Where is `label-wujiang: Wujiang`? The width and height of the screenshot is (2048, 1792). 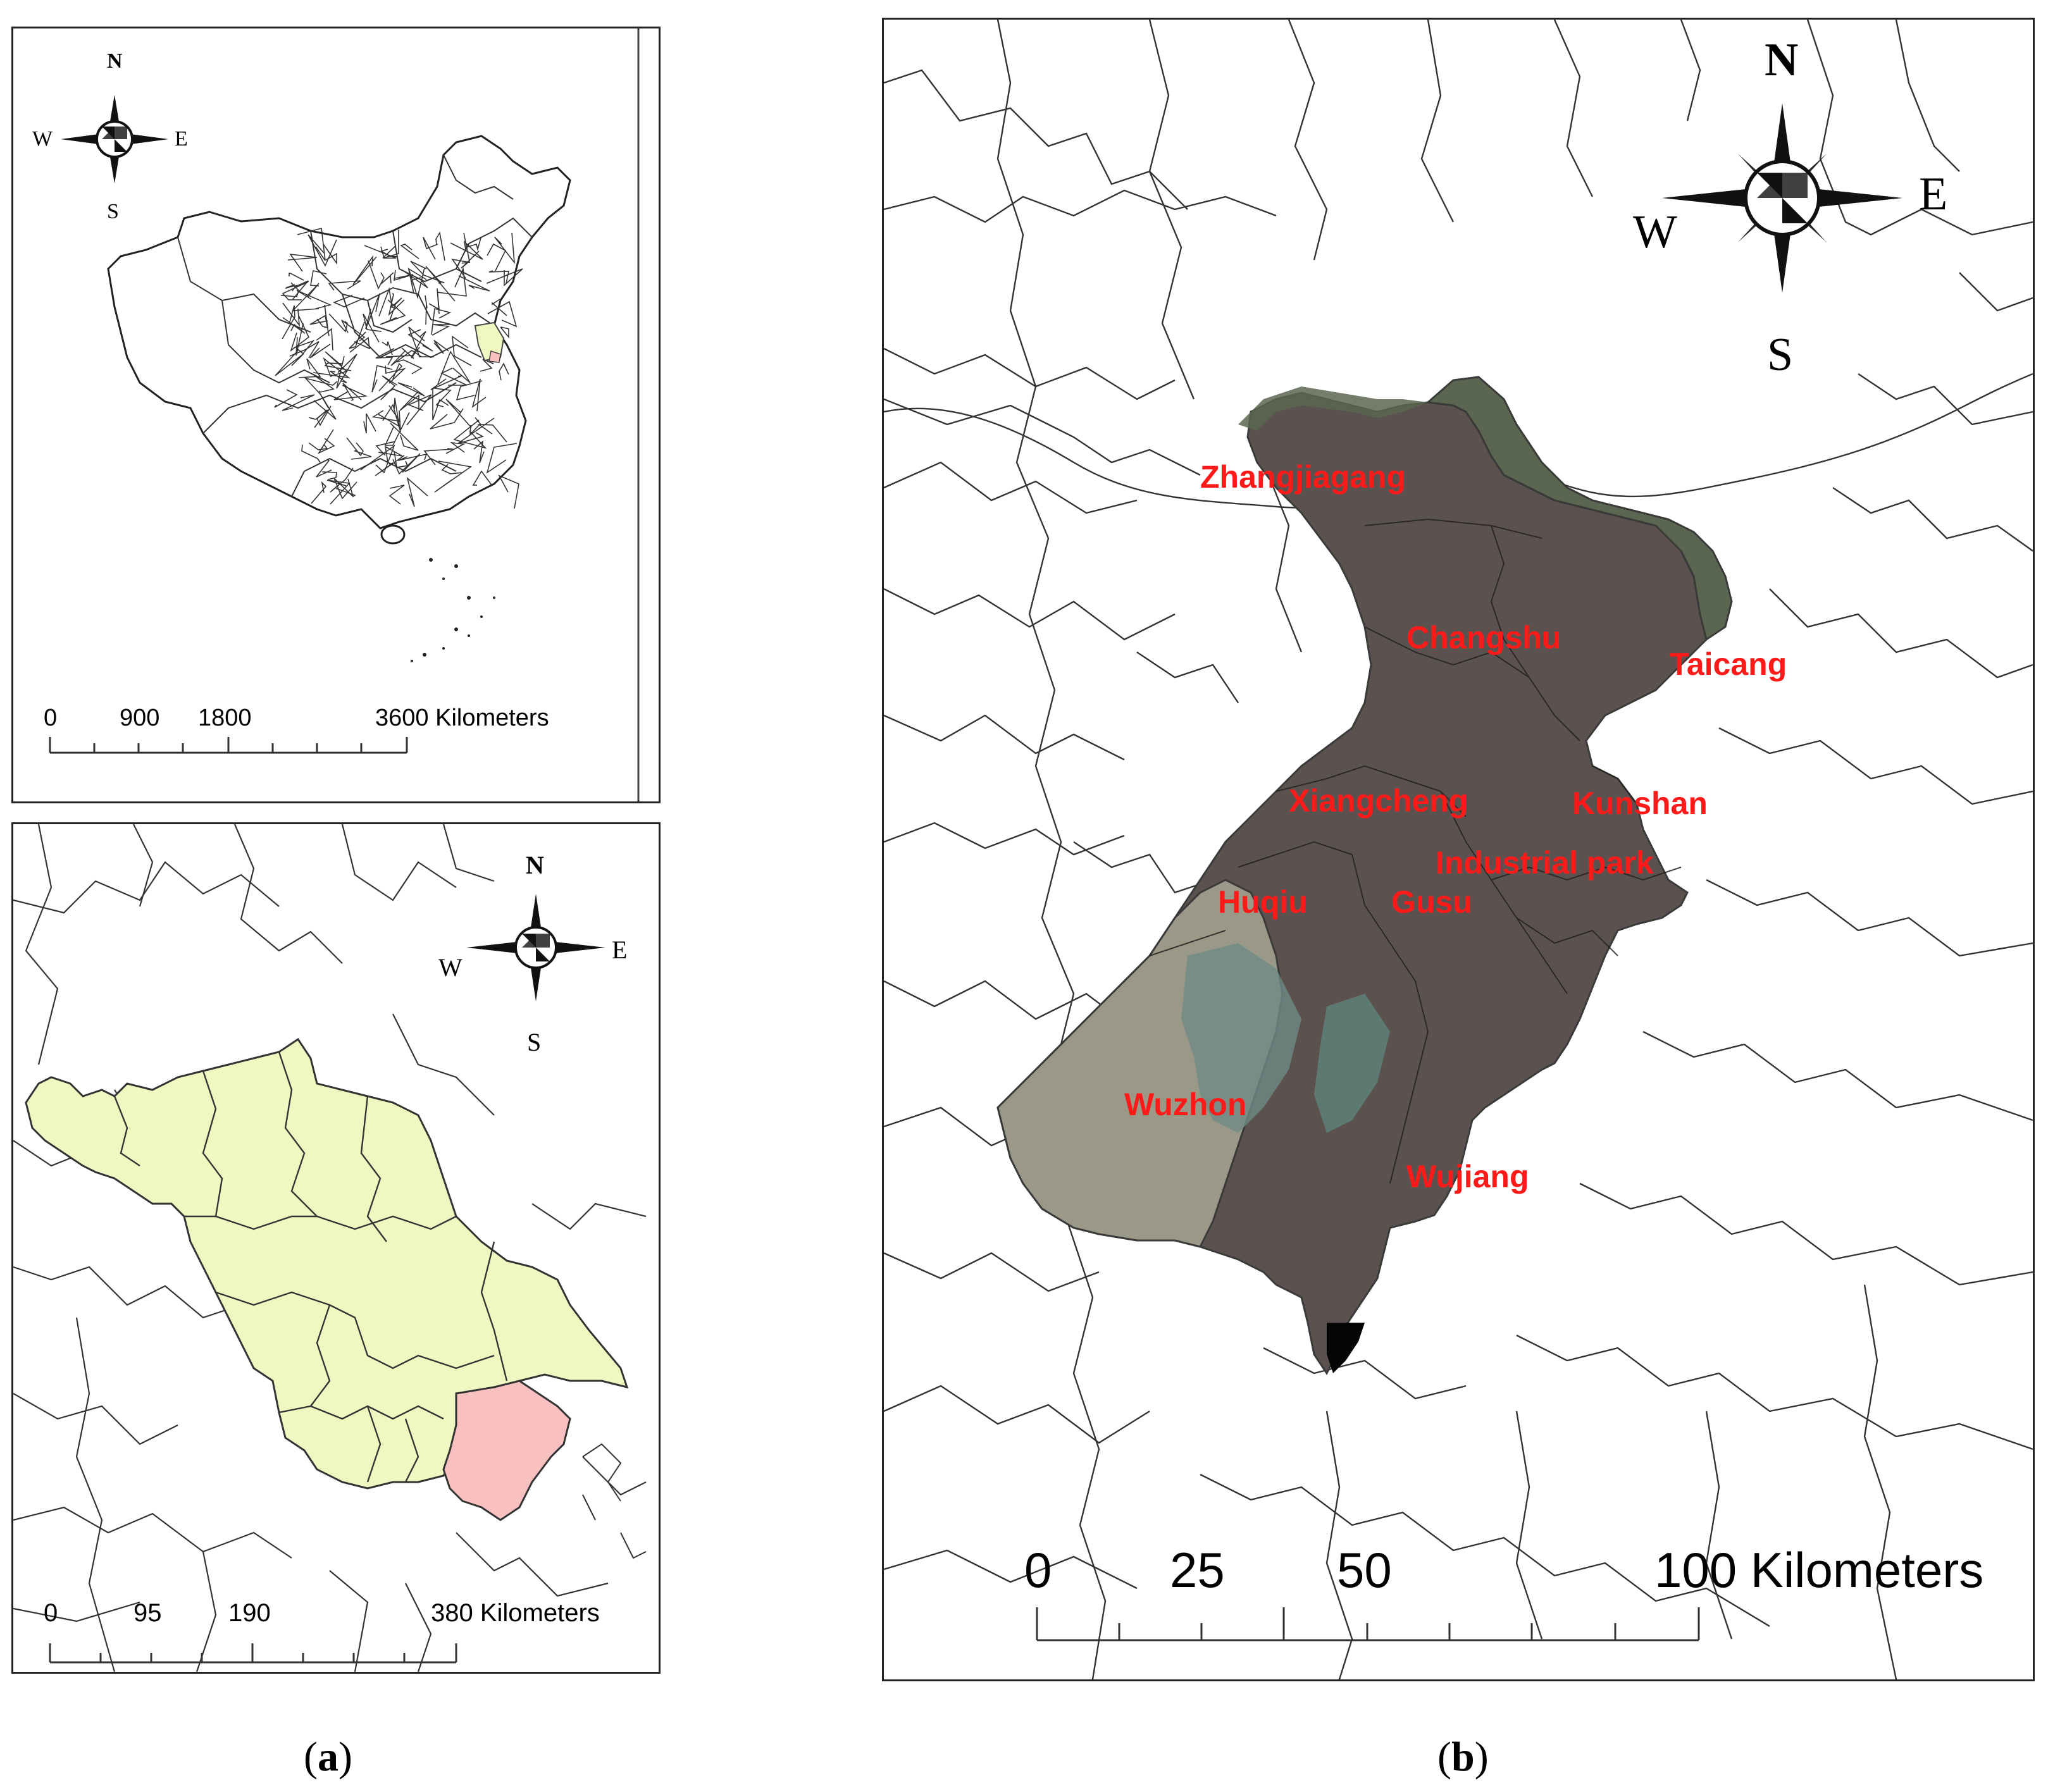 label-wujiang: Wujiang is located at coordinates (1467, 1176).